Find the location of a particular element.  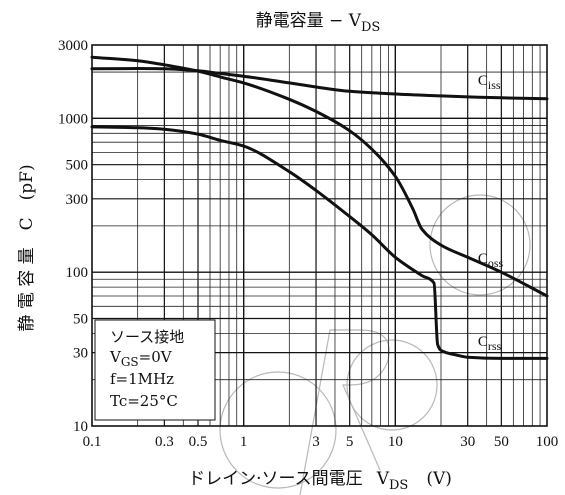

y-axis-title: 静 電 容 量 C (pF) is located at coordinates (27, 247).